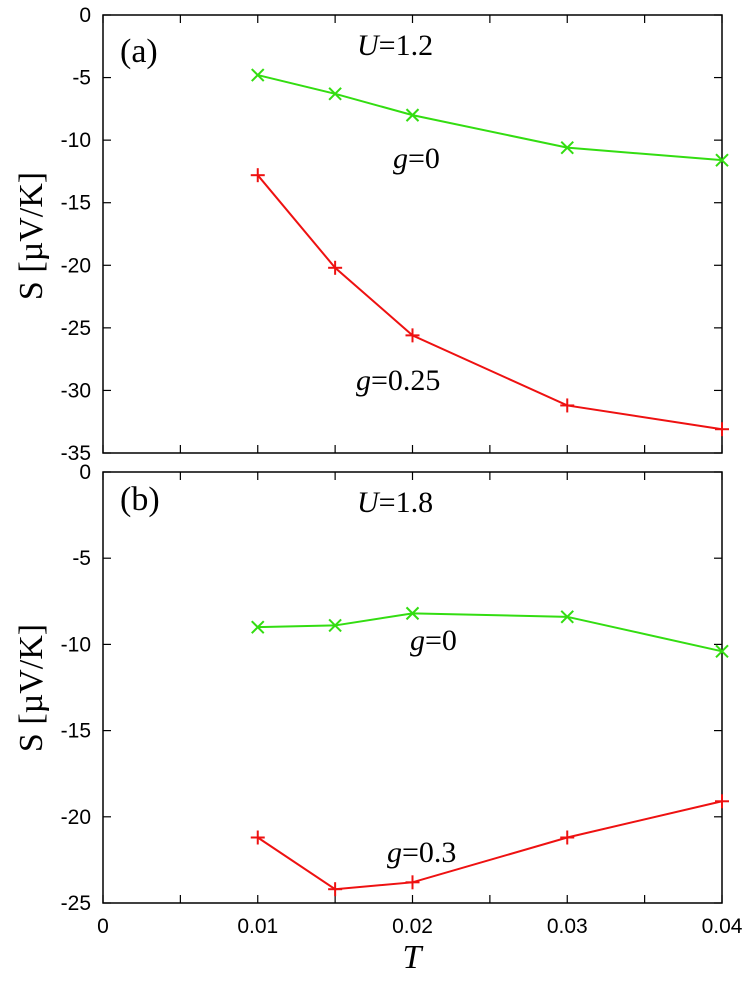 The image size is (747, 989). I want to click on series-label-a-g025: g=0.25, so click(398, 380).